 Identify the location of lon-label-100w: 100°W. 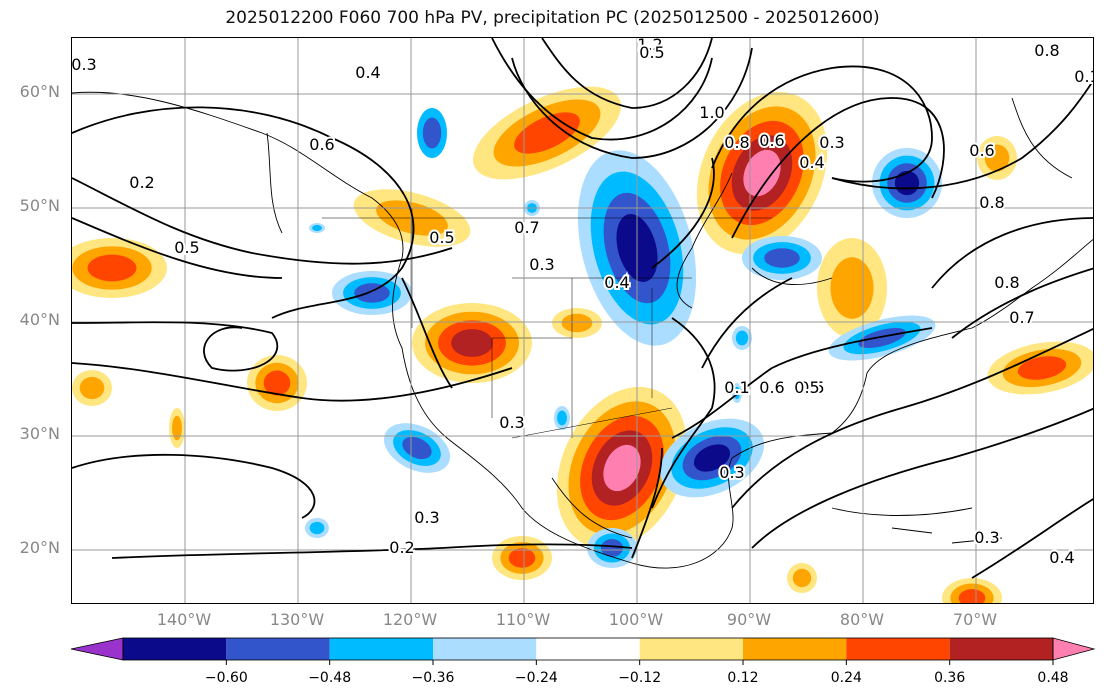
(636, 619).